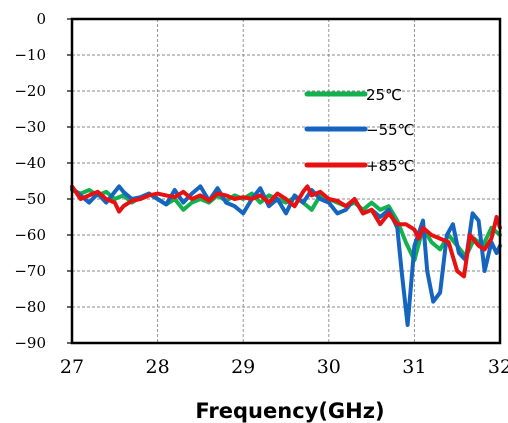 The height and width of the screenshot is (423, 508). What do you see at coordinates (43, 181) in the screenshot?
I see `y-tick-labels: 0 −10 −20 −30 −40 −50 −60 −70 −80 −90` at bounding box center [43, 181].